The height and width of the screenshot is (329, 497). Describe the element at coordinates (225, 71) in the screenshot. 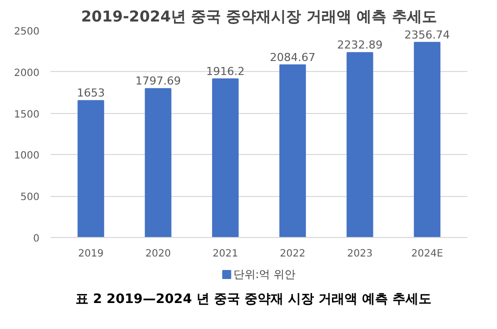

I see `data-label: 1916.2` at that location.